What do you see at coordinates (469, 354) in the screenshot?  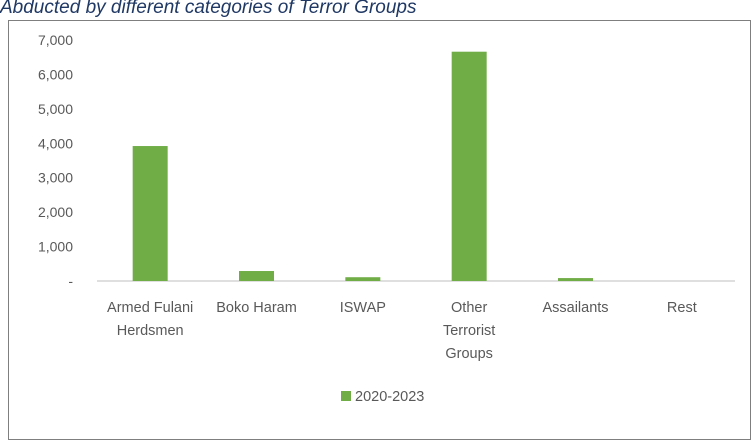 I see `x-category-label-line: Groups` at bounding box center [469, 354].